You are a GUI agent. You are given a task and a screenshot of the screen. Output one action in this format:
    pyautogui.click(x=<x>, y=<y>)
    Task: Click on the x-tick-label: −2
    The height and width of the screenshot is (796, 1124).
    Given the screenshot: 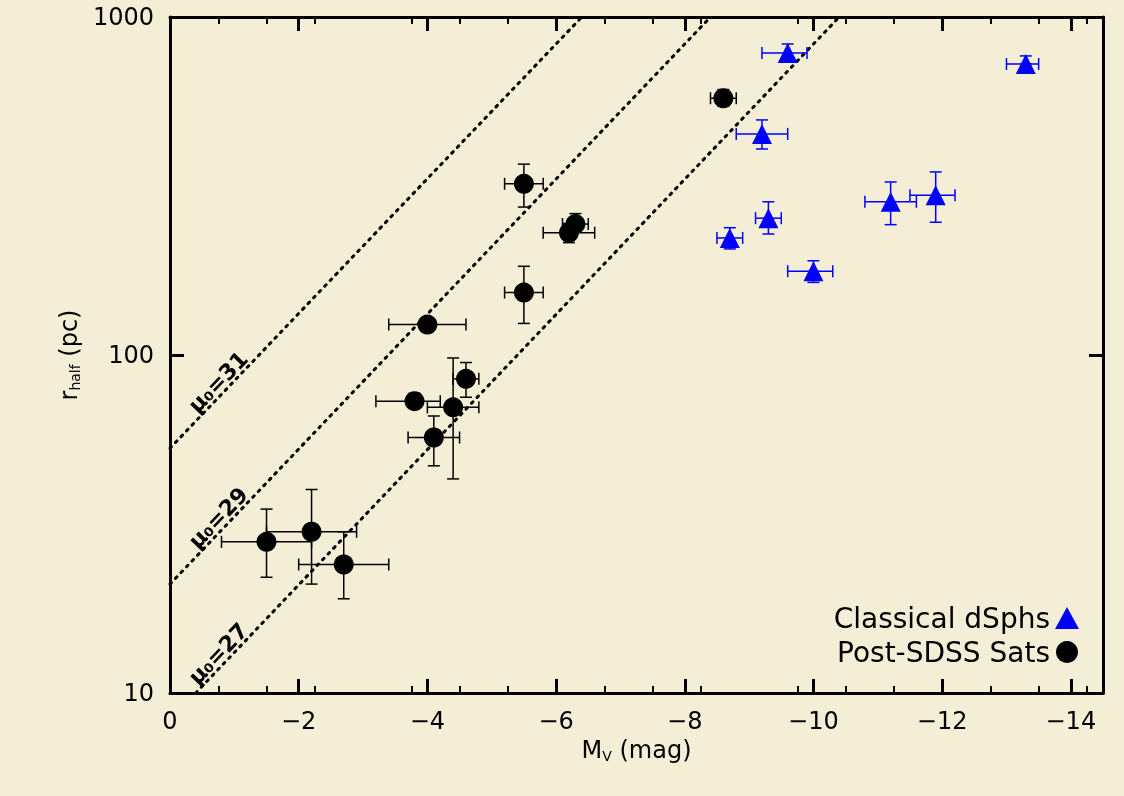 What is the action you would take?
    pyautogui.click(x=298, y=721)
    